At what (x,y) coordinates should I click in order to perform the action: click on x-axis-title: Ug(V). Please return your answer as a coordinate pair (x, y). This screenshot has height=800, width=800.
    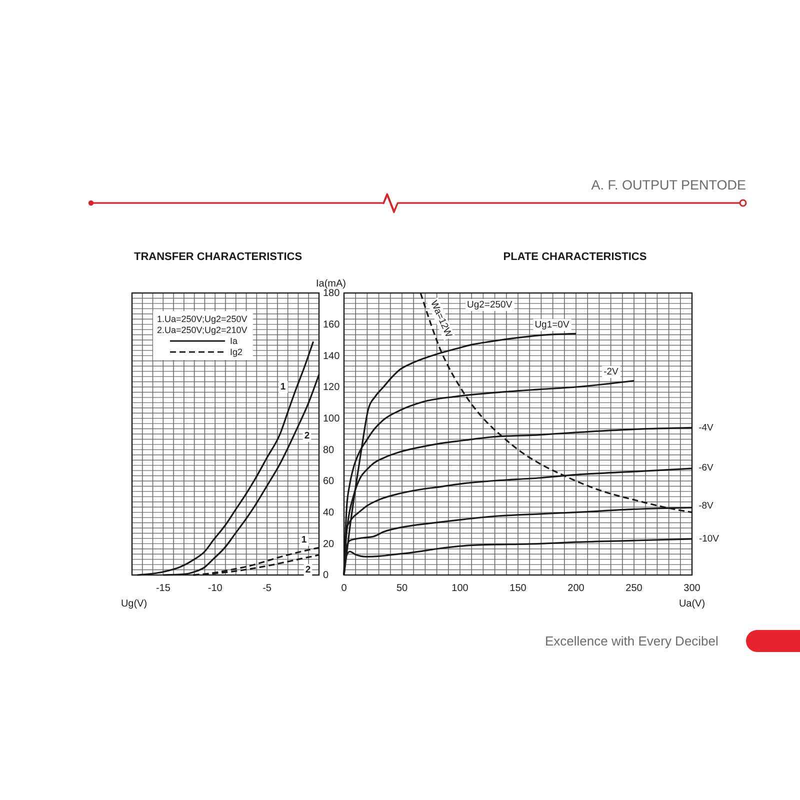
    Looking at the image, I should click on (134, 604).